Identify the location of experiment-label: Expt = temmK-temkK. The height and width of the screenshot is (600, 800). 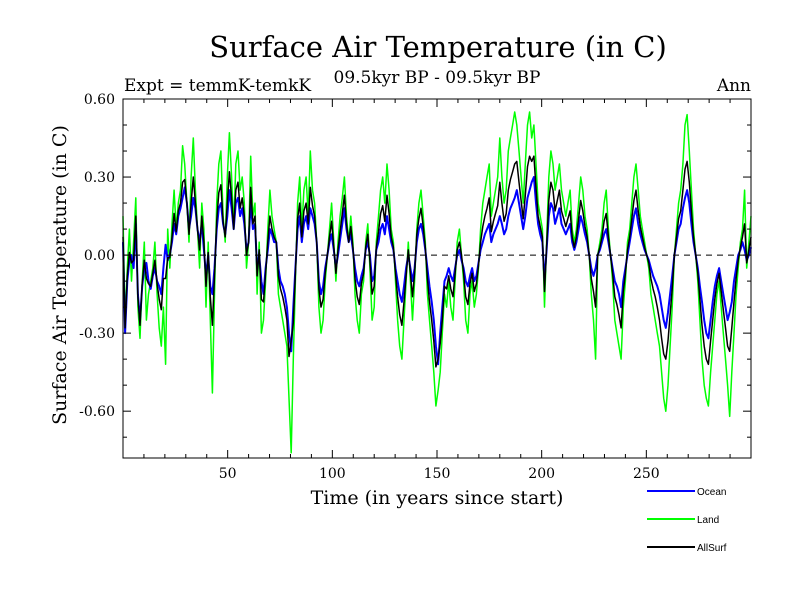
(217, 86).